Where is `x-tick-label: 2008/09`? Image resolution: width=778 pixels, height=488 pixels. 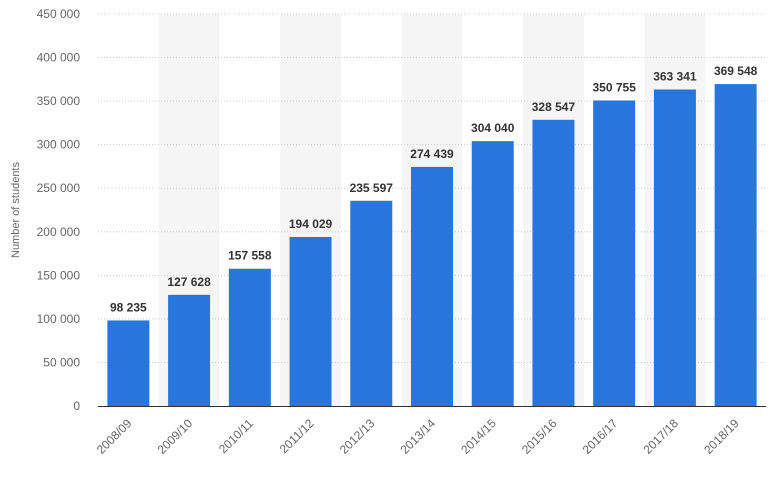 x-tick-label: 2008/09 is located at coordinates (114, 436).